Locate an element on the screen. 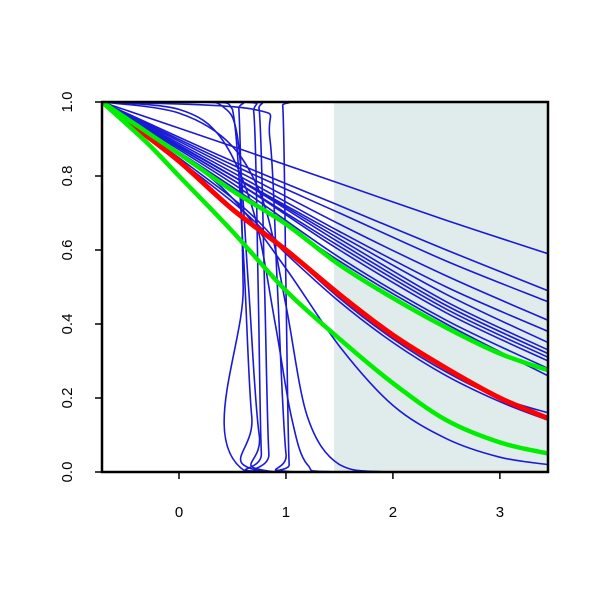 This screenshot has width=600, height=600. x-tick-label: 2 is located at coordinates (393, 512).